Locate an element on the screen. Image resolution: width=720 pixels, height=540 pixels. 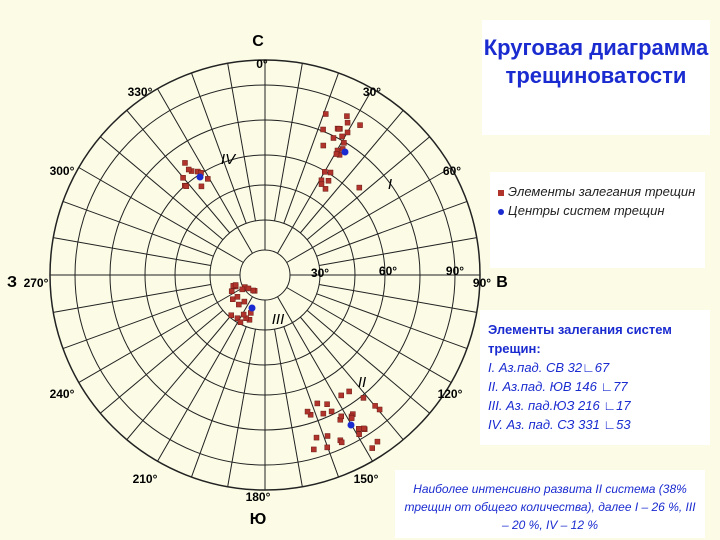
system-label: III is located at coordinates (278, 319).